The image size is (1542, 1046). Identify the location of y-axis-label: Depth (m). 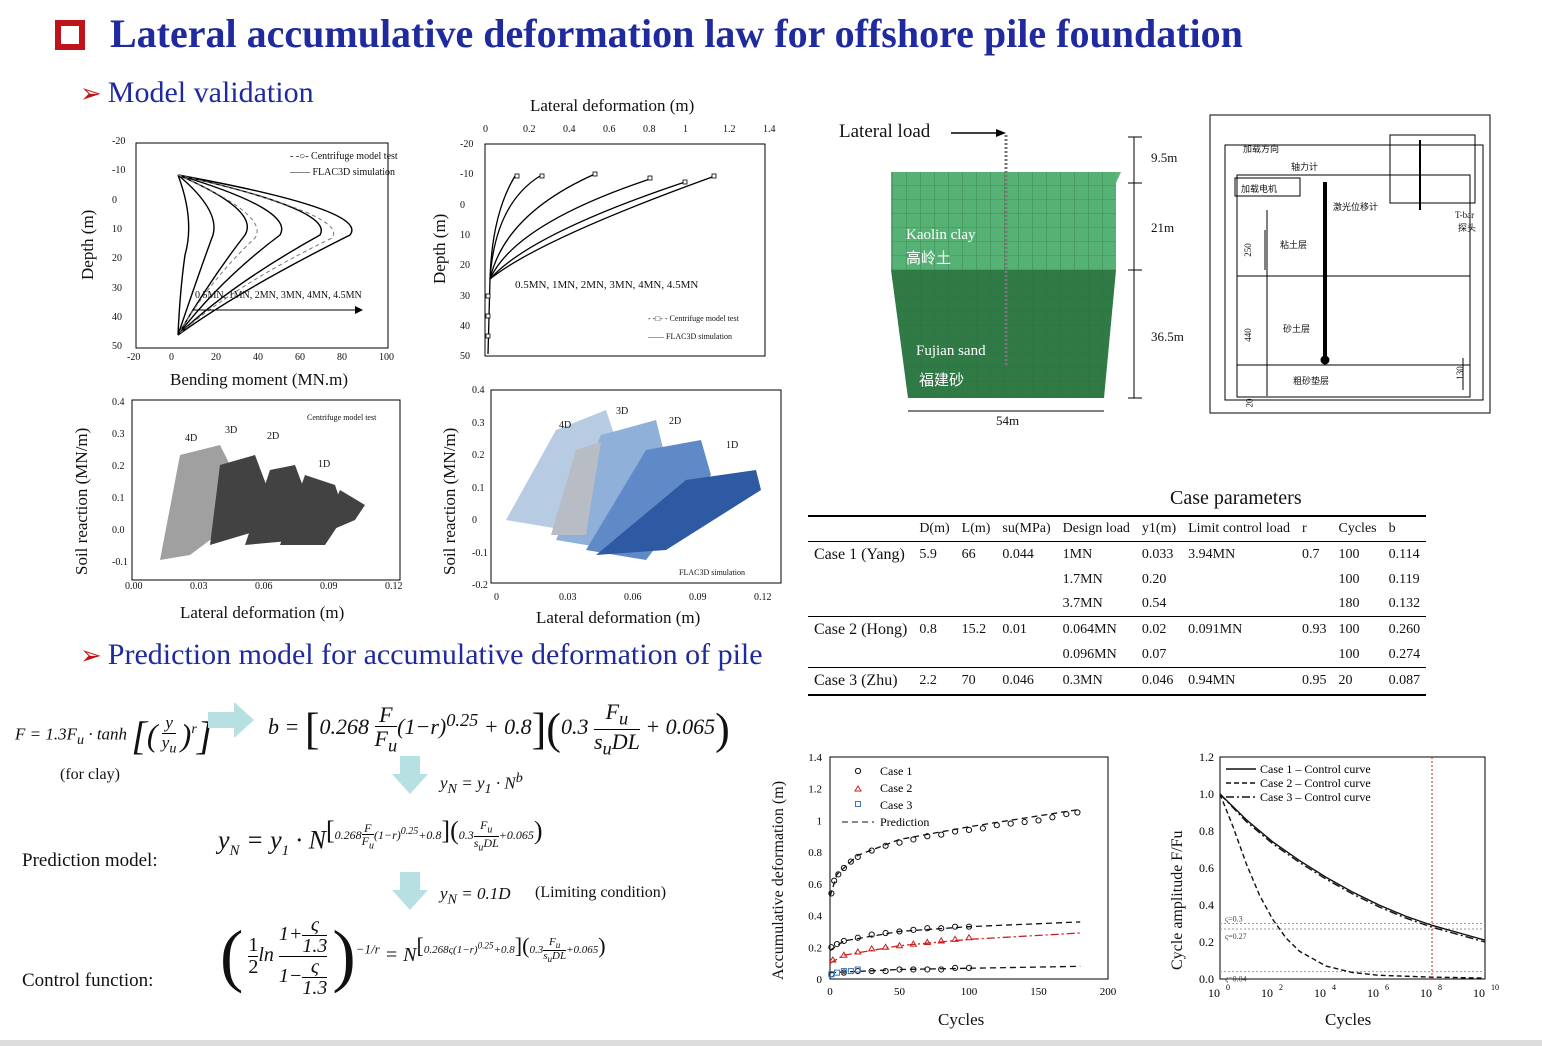
(439, 248).